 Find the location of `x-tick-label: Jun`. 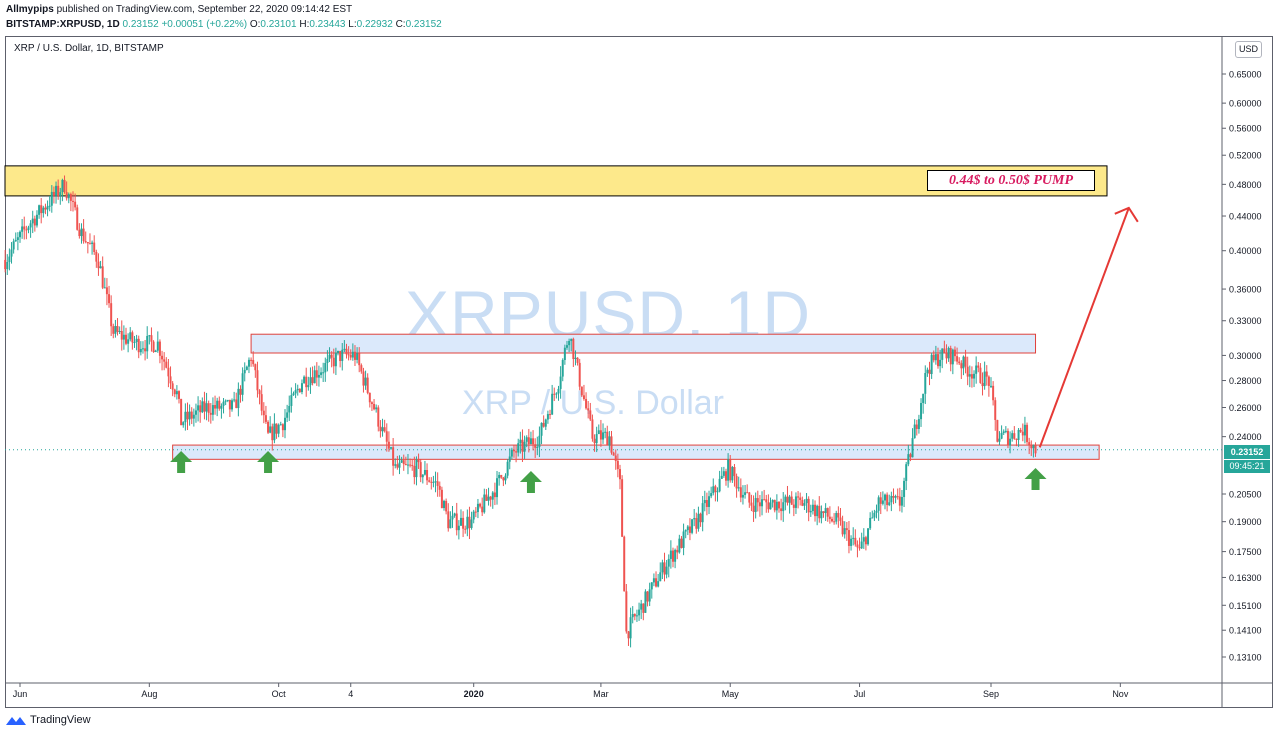

x-tick-label: Jun is located at coordinates (20, 694).